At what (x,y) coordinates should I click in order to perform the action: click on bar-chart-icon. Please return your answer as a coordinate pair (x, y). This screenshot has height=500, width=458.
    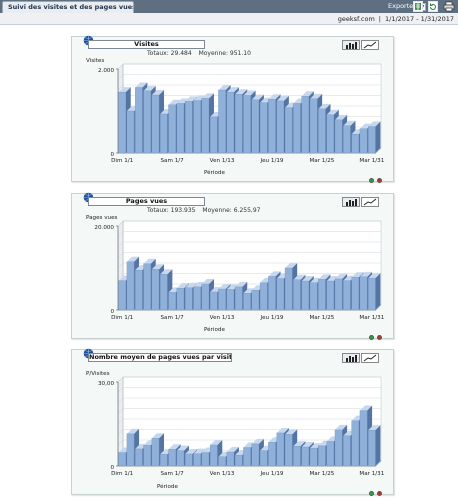
    Looking at the image, I should click on (351, 202).